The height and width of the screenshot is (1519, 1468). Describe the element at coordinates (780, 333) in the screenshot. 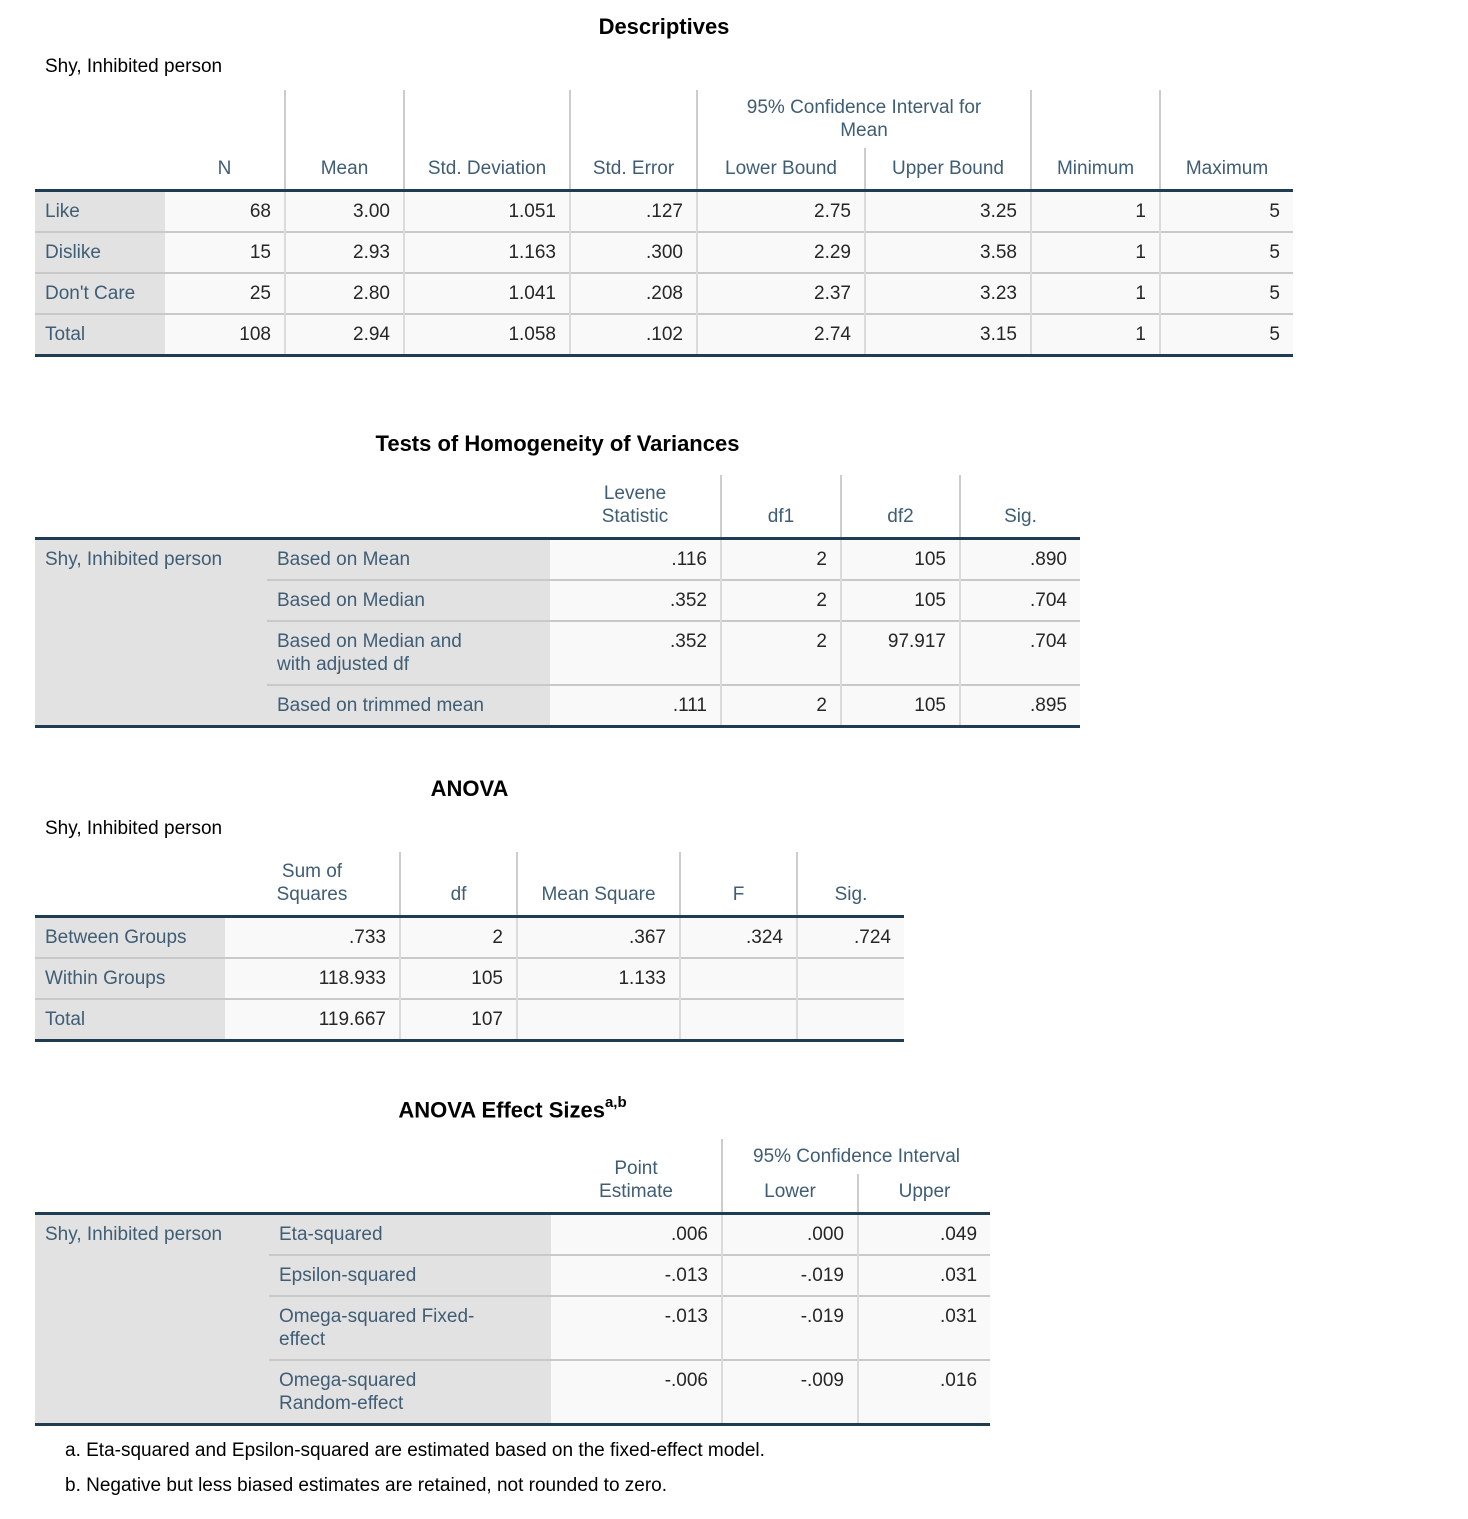

I see `value-cell: 2.74` at that location.